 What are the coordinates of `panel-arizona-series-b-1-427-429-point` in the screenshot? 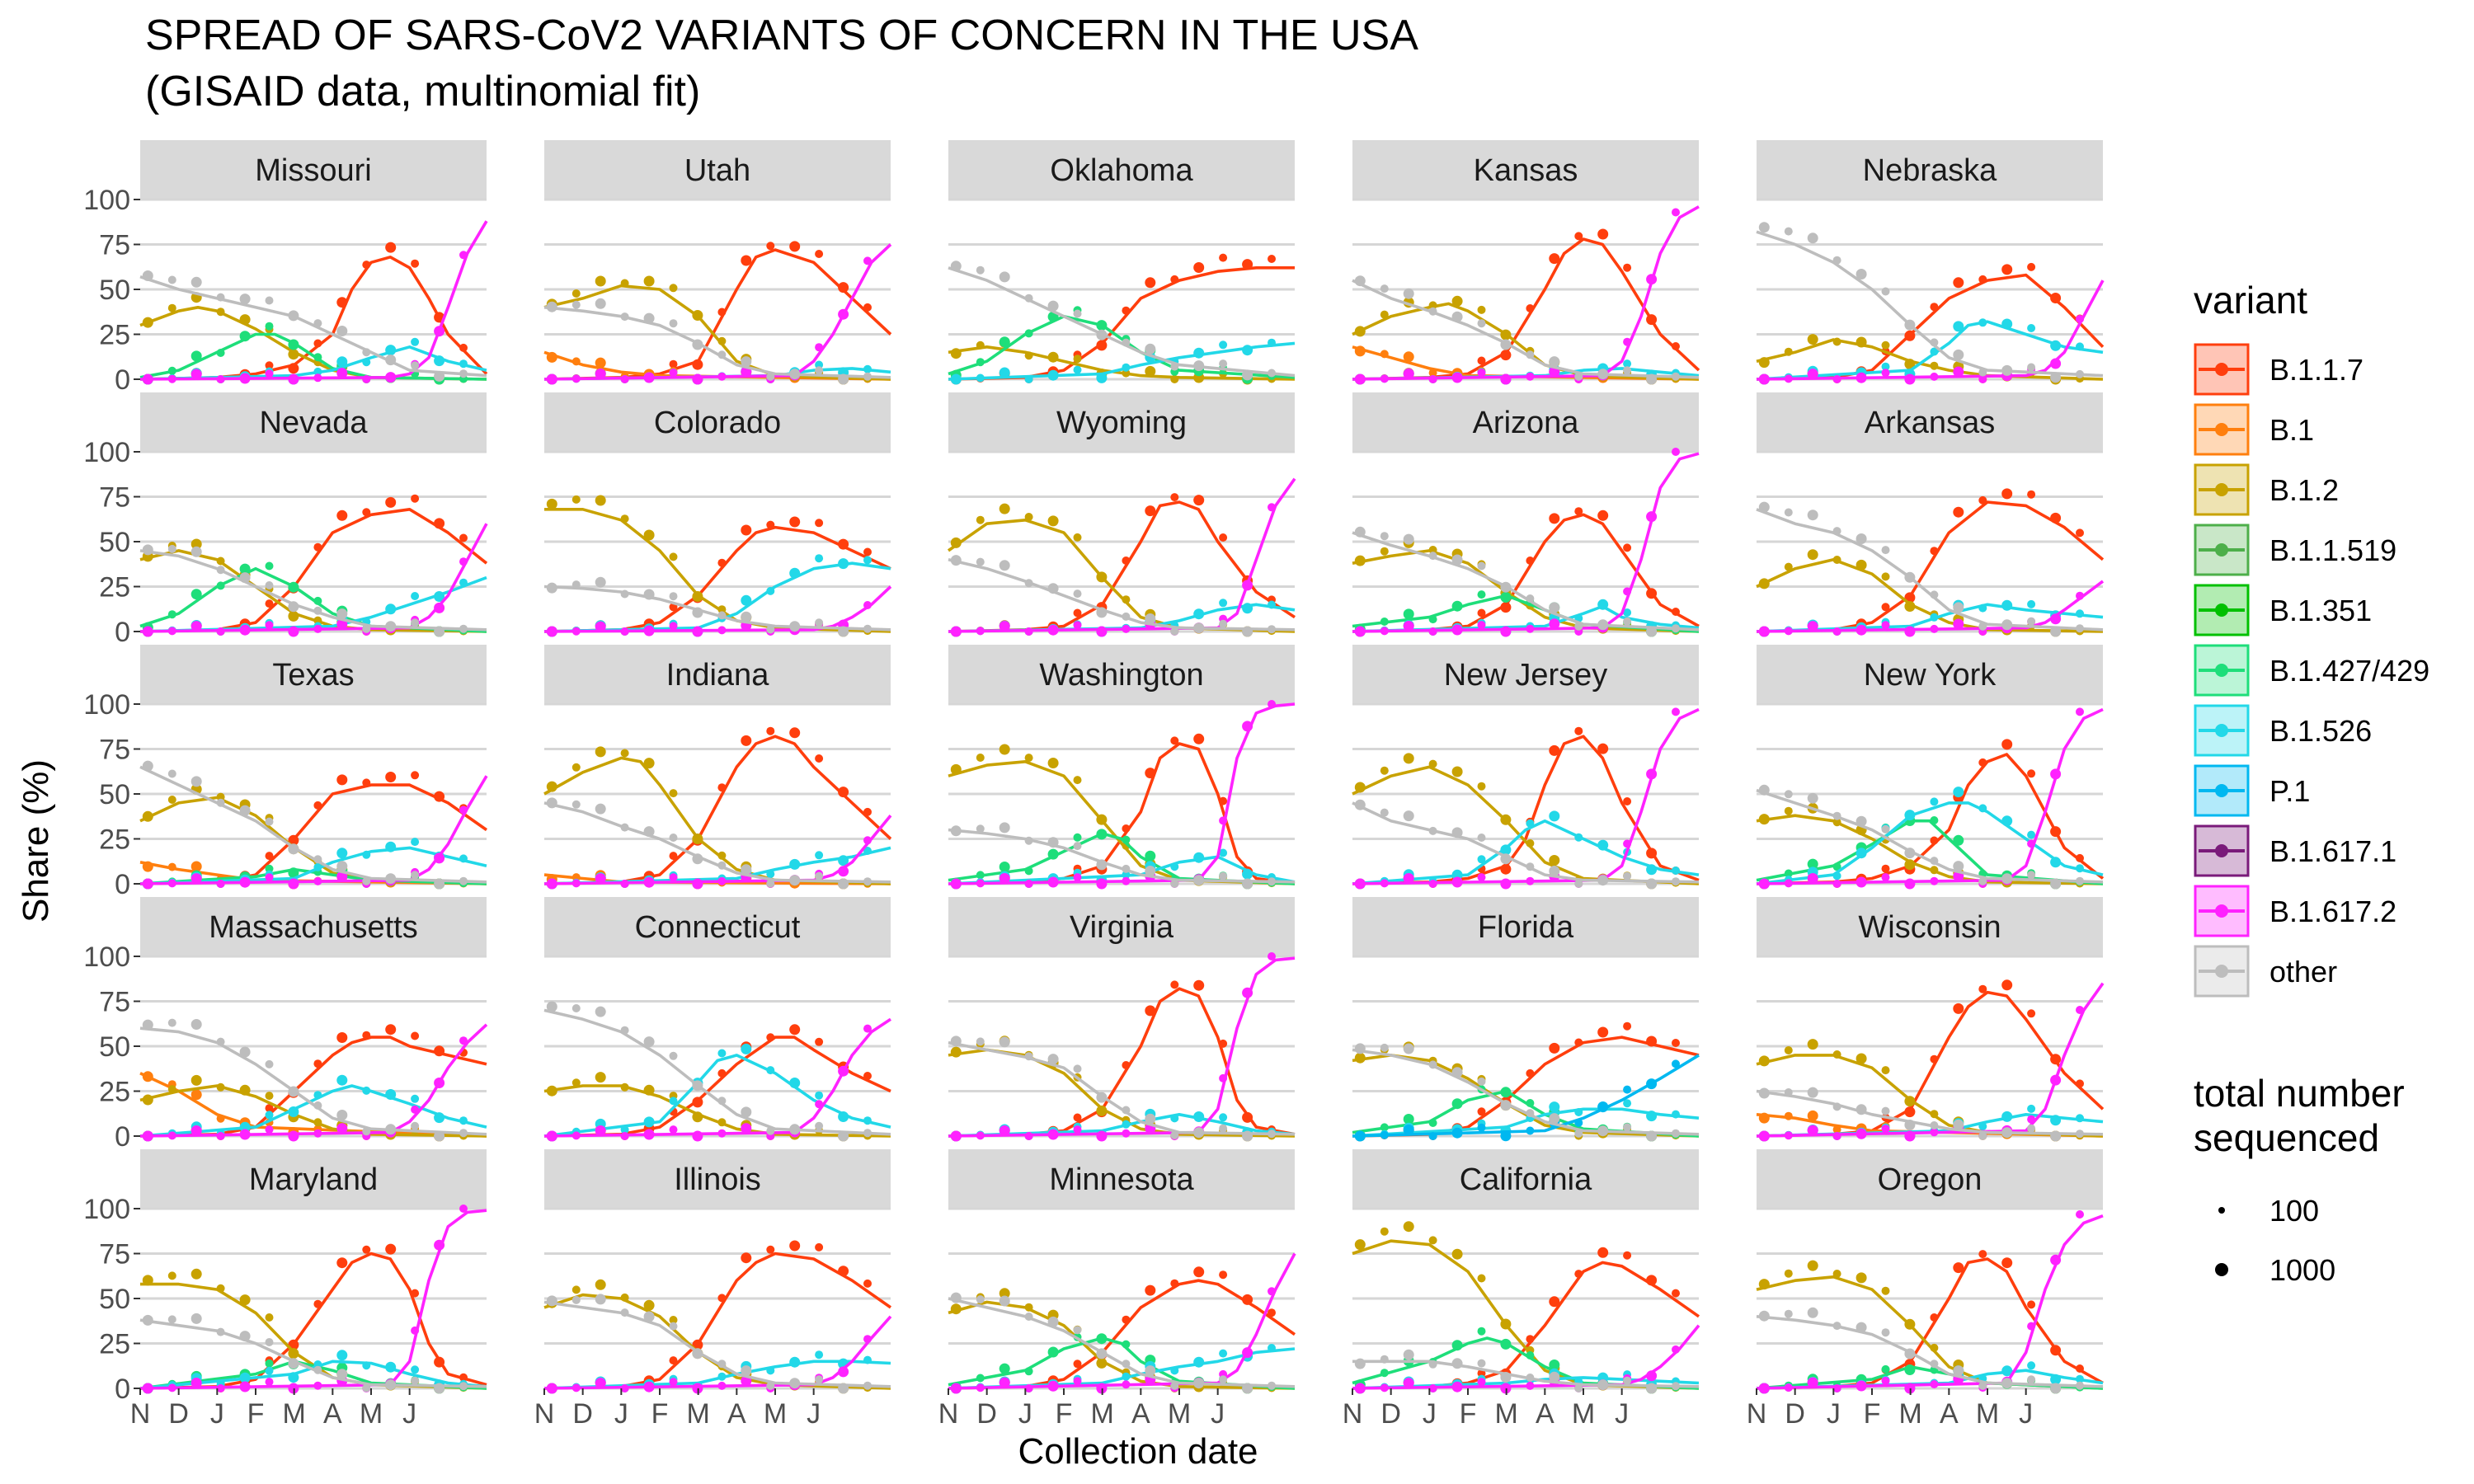 It's located at (1481, 594).